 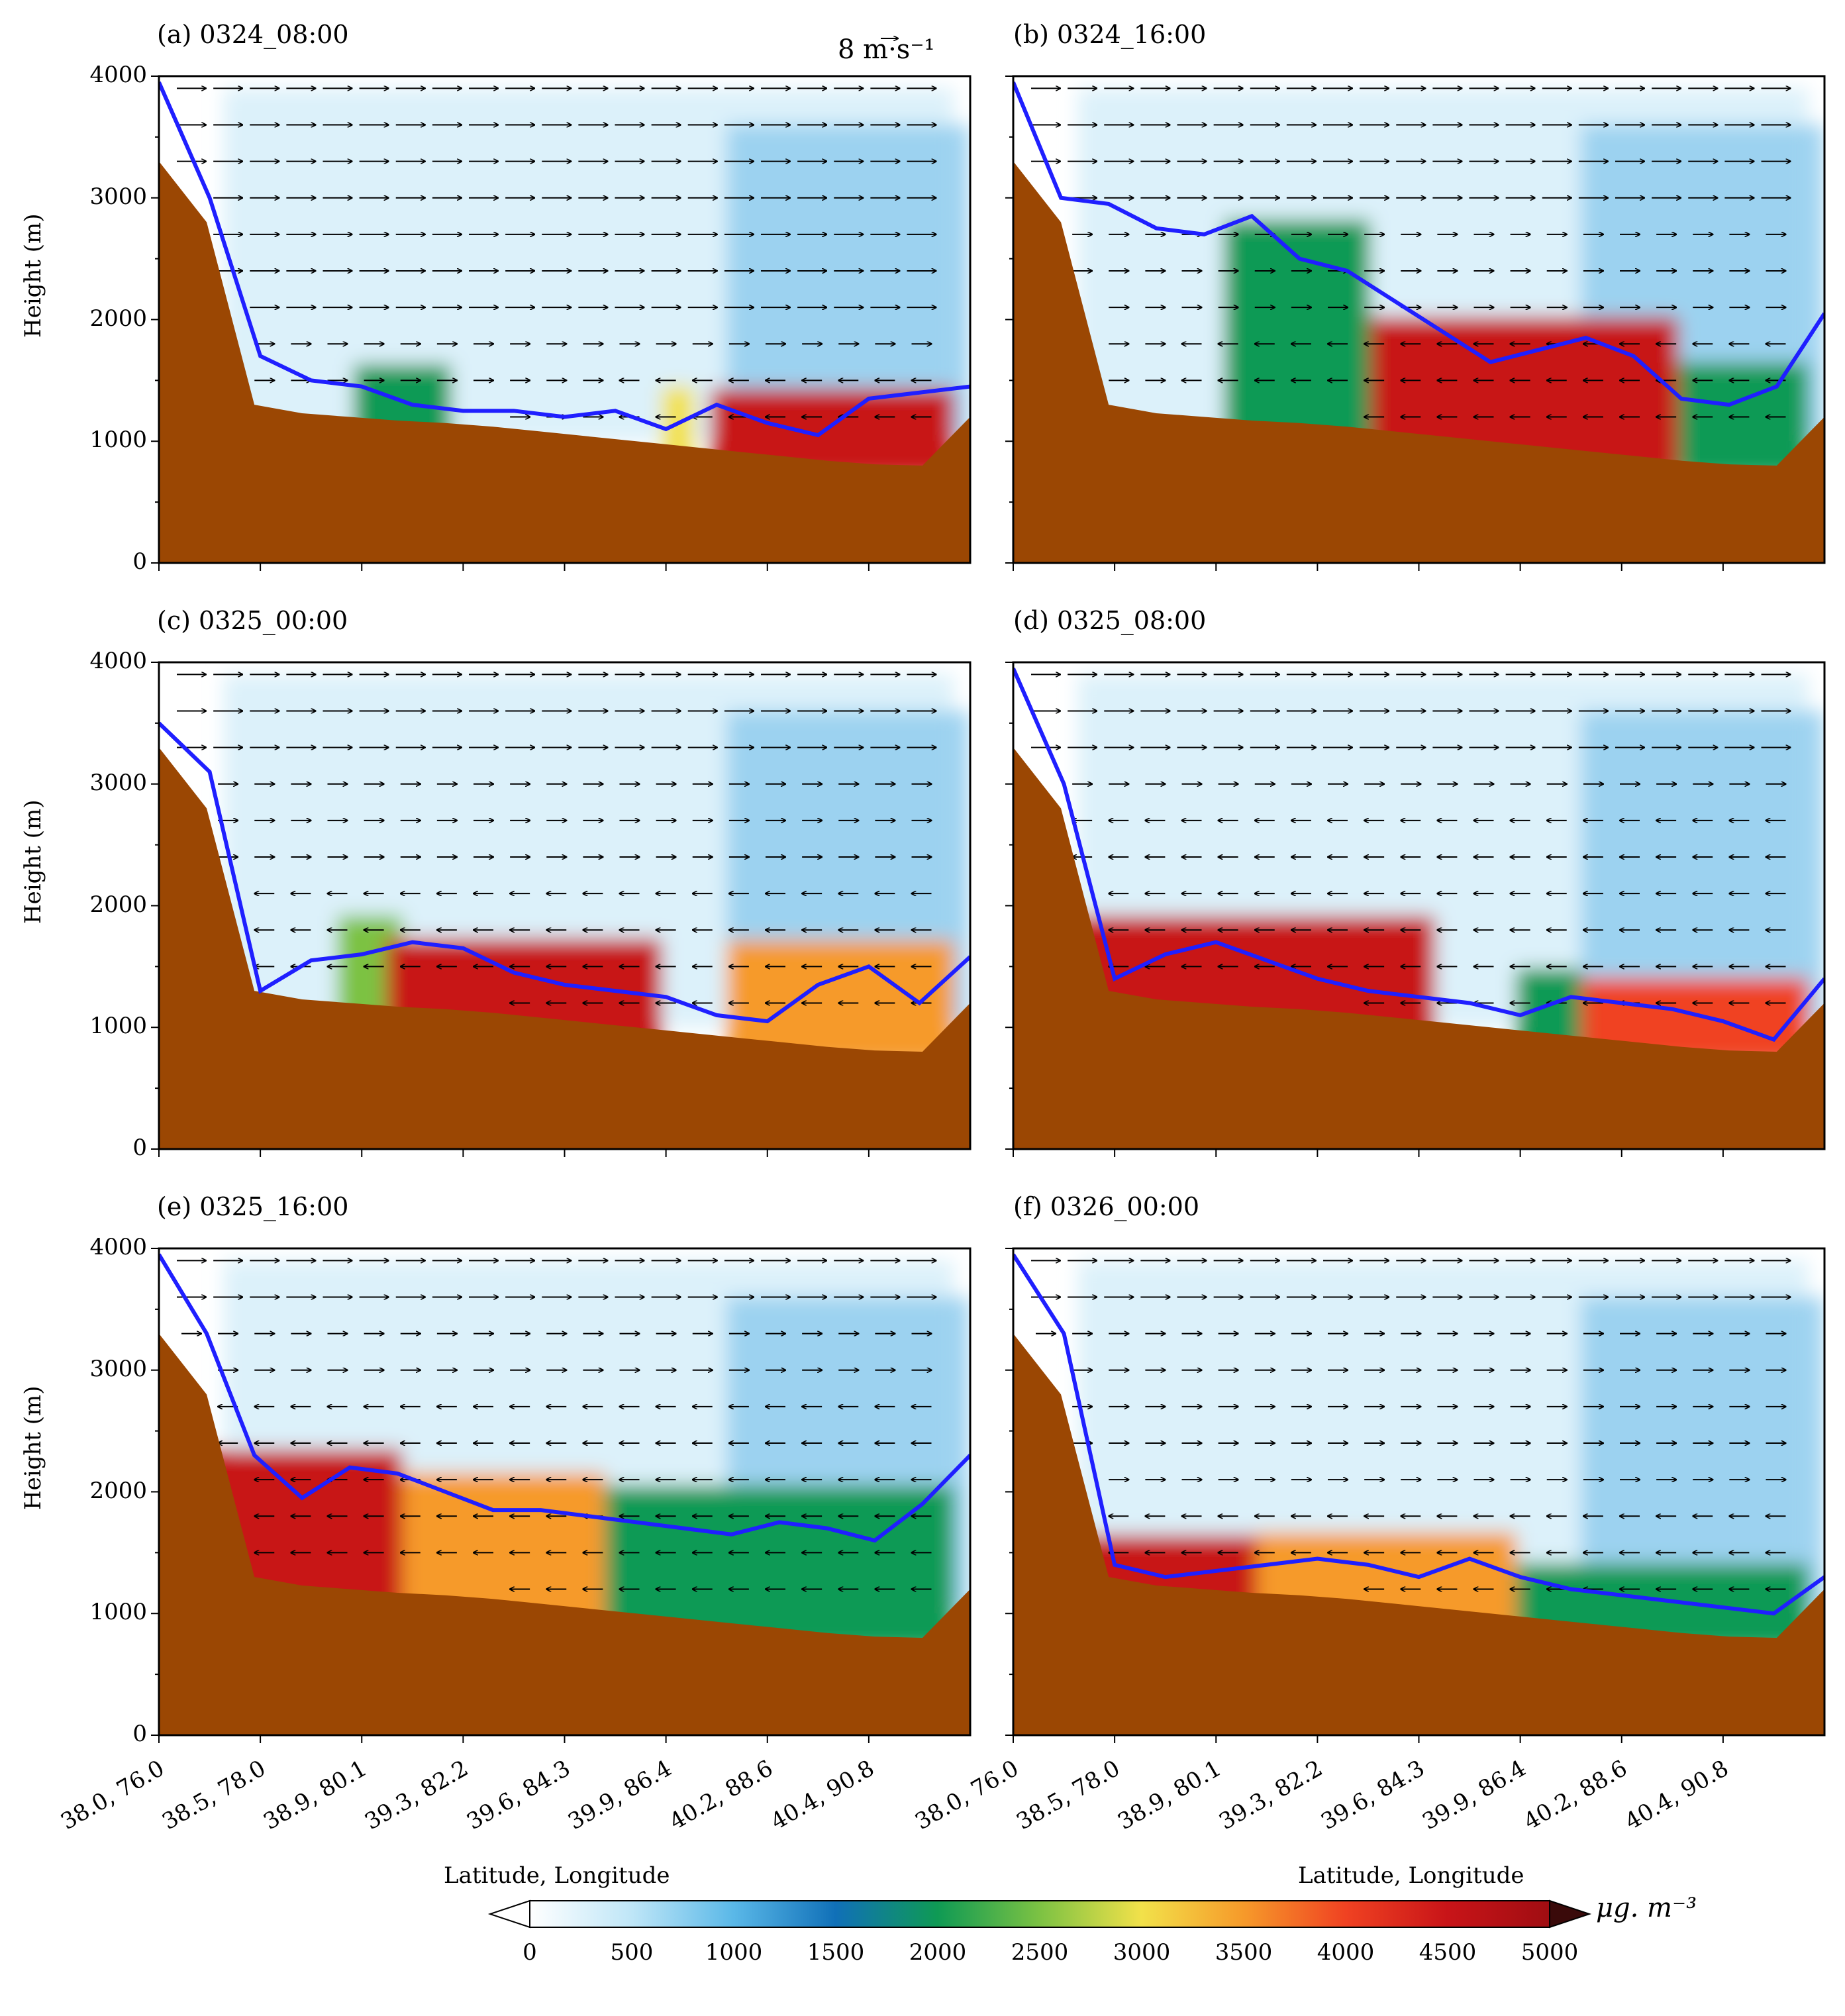 I want to click on panel-title-e: (e) 0325_16:00, so click(x=253, y=1206).